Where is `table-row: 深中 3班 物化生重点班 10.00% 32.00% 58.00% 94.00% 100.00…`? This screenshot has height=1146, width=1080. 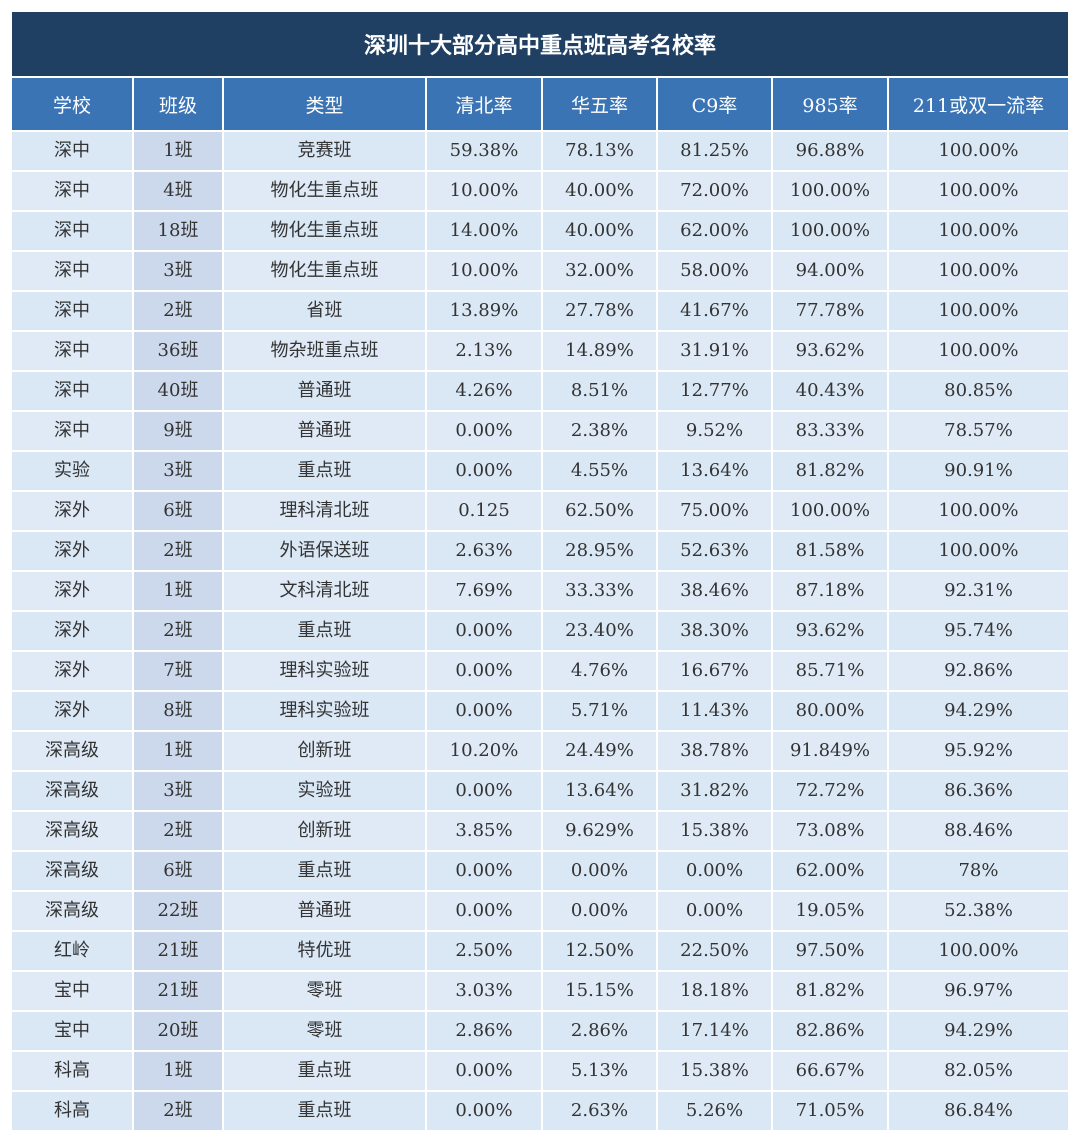
table-row: 深中 3班 物化生重点班 10.00% 32.00% 58.00% 94.00% 100.00… is located at coordinates (540, 270).